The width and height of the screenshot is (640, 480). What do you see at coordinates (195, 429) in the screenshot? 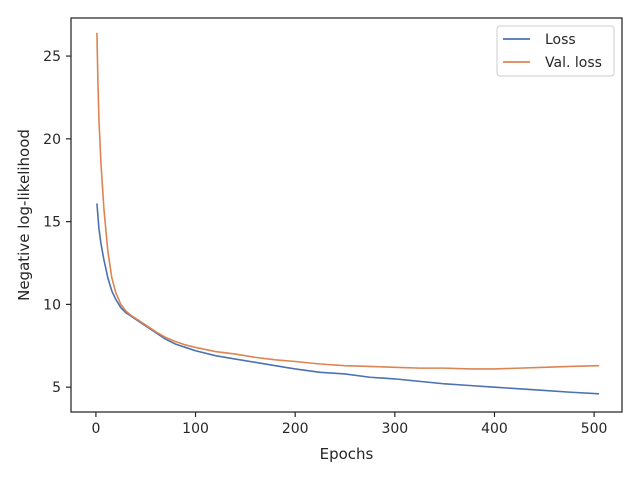
I see `x-tick-label: 100` at bounding box center [195, 429].